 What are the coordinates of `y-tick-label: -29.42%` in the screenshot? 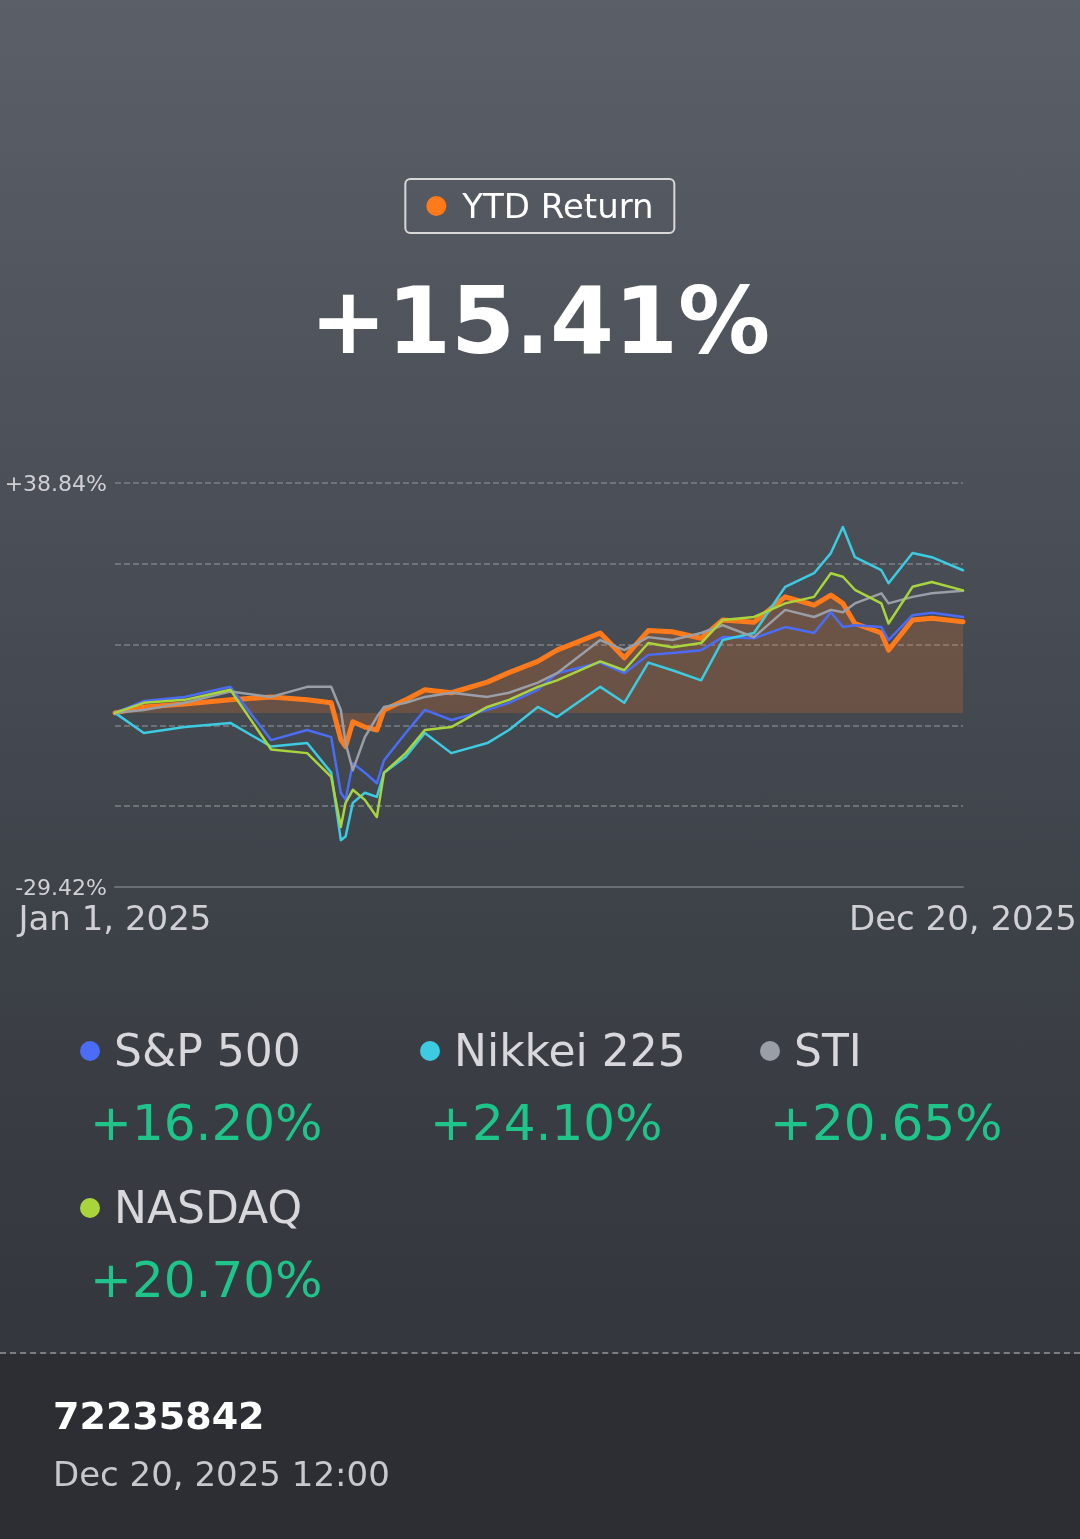 It's located at (61, 887).